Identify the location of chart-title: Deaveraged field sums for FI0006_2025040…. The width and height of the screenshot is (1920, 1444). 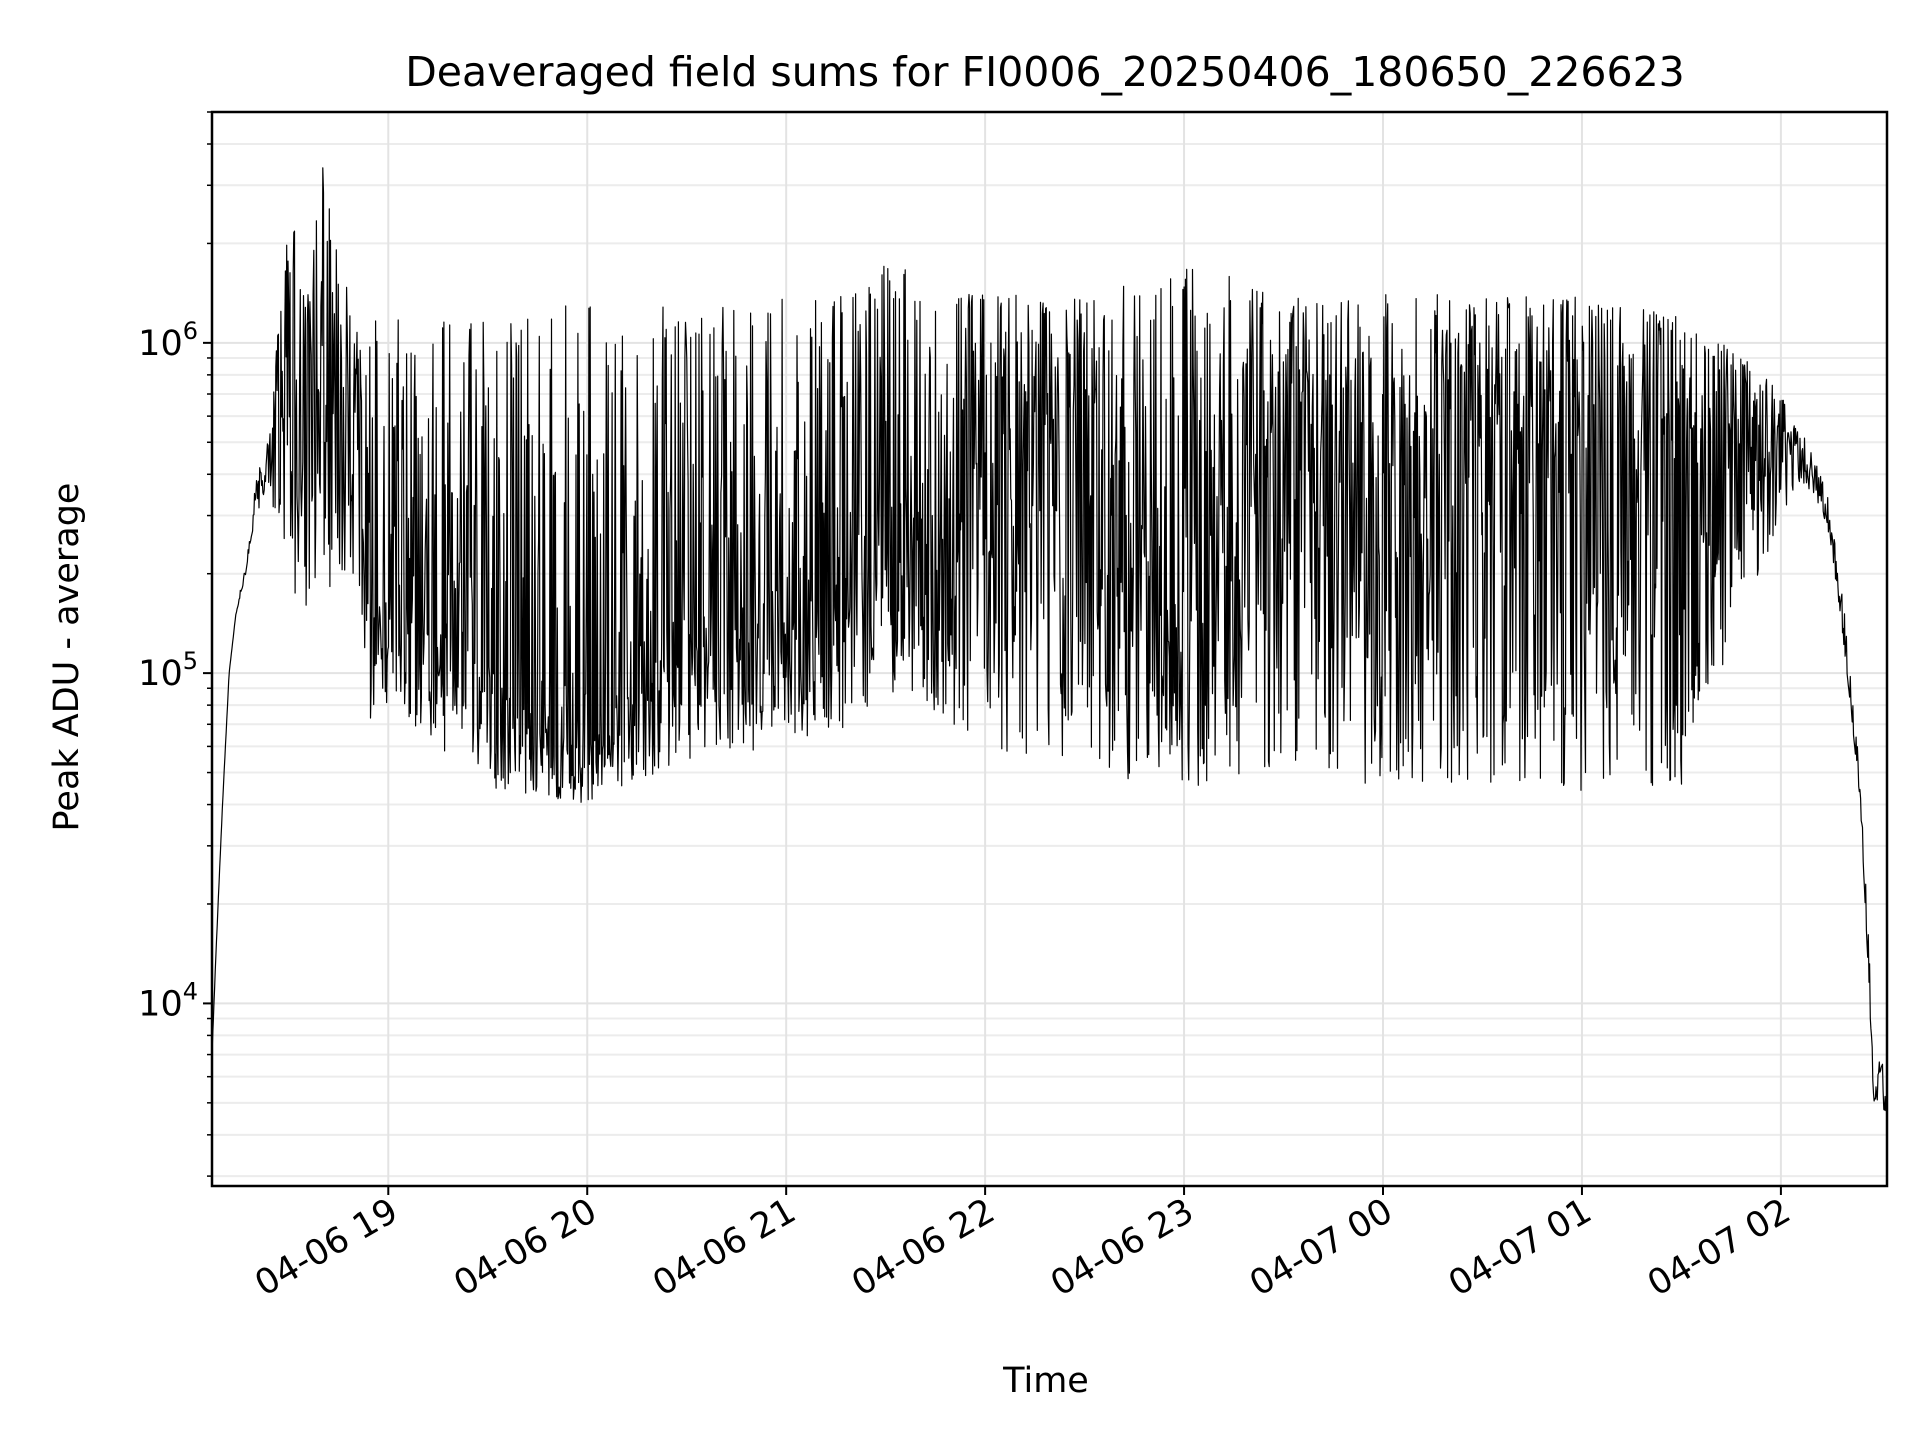
(1045, 72).